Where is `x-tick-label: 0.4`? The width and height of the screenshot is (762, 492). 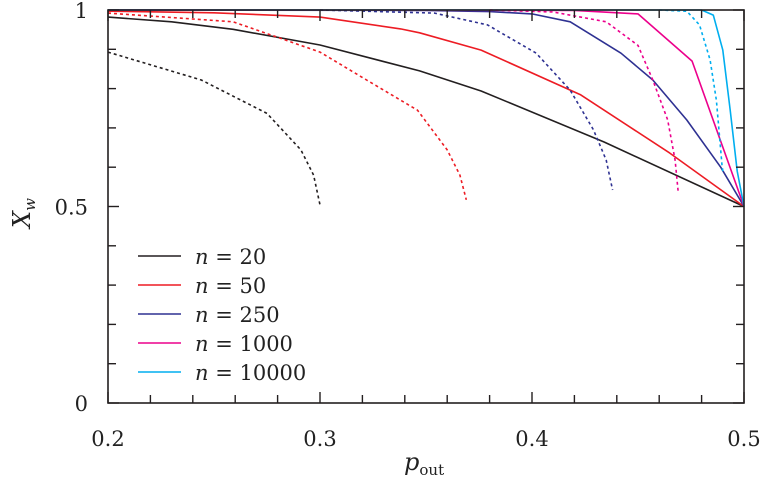
x-tick-label: 0.4 is located at coordinates (531, 439).